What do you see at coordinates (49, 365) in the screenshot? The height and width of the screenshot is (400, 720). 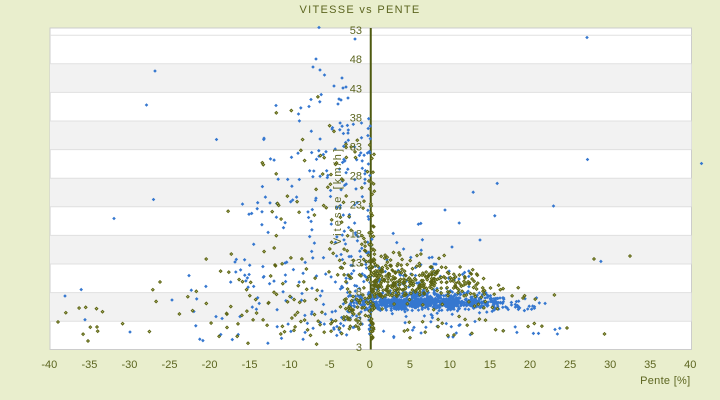 I see `svg-text: -40` at bounding box center [49, 365].